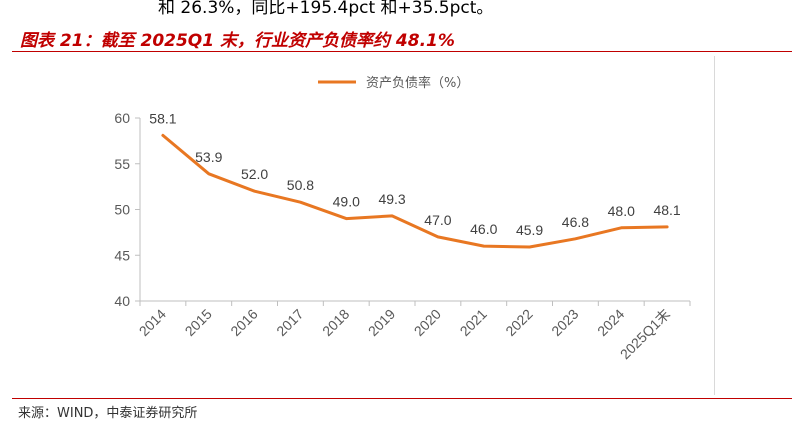  What do you see at coordinates (427, 322) in the screenshot?
I see `x-tick-label: 2020` at bounding box center [427, 322].